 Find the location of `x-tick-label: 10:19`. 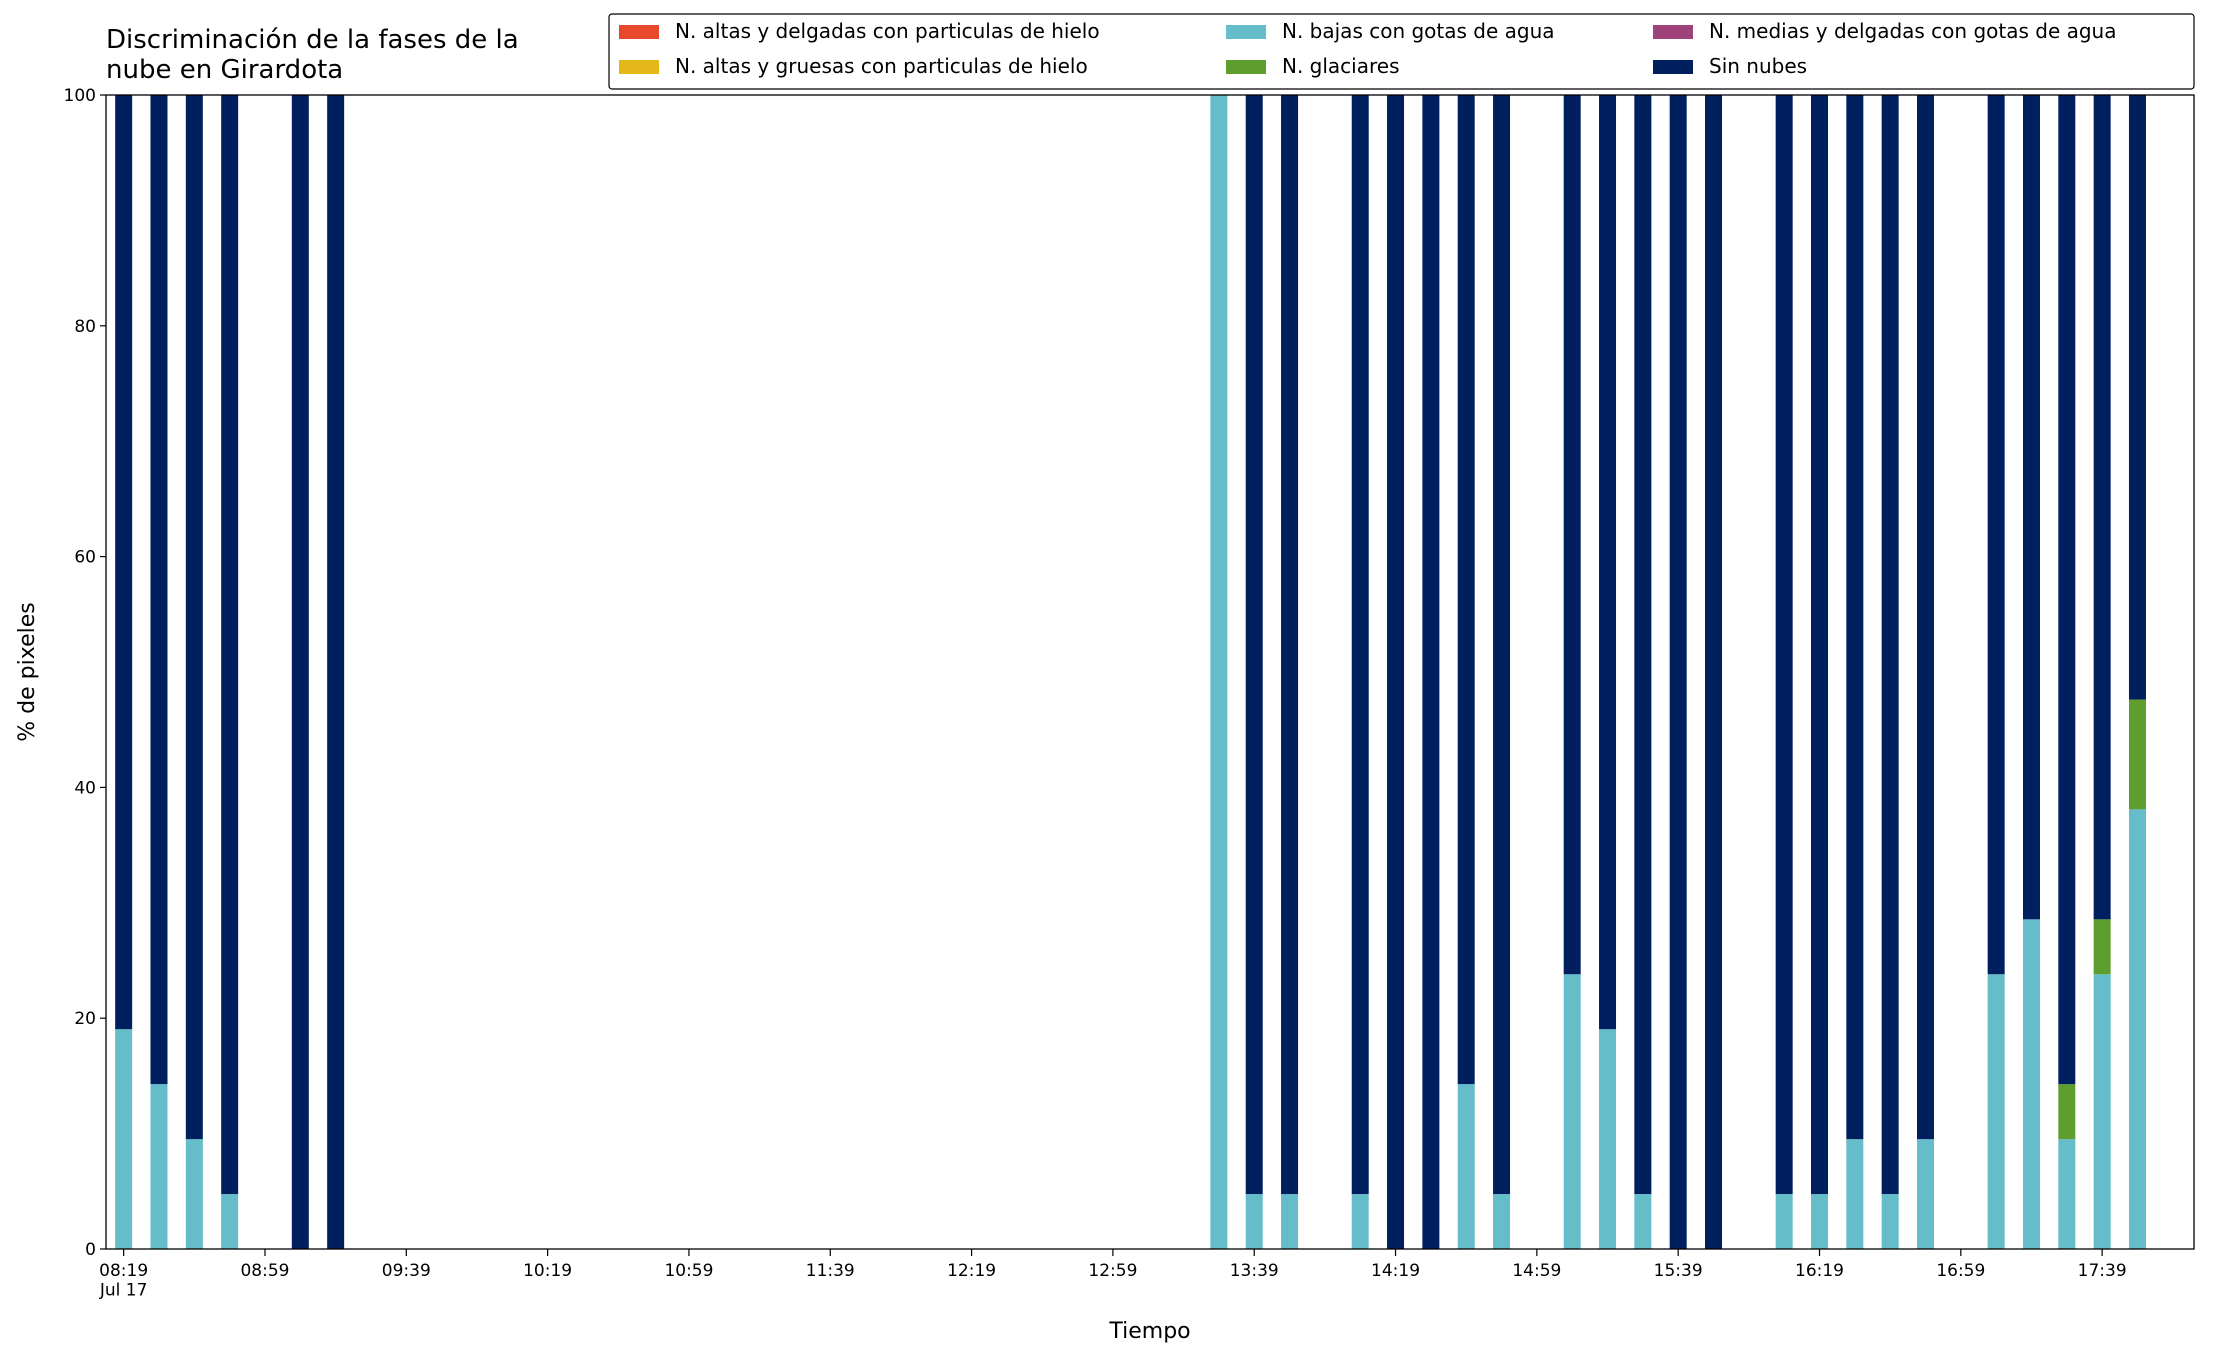

x-tick-label: 10:19 is located at coordinates (547, 1271).